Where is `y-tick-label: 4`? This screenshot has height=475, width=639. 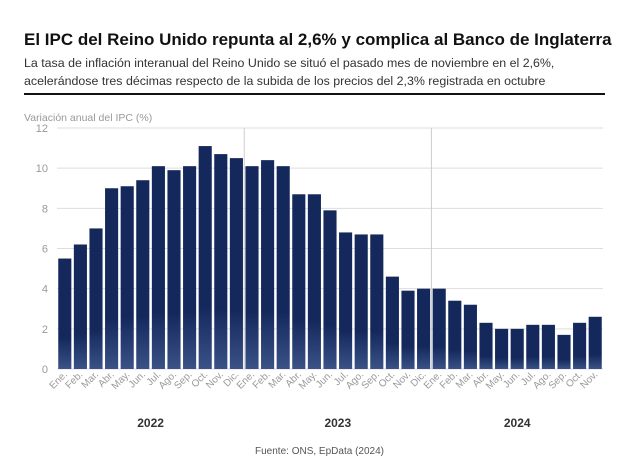 y-tick-label: 4 is located at coordinates (45, 290).